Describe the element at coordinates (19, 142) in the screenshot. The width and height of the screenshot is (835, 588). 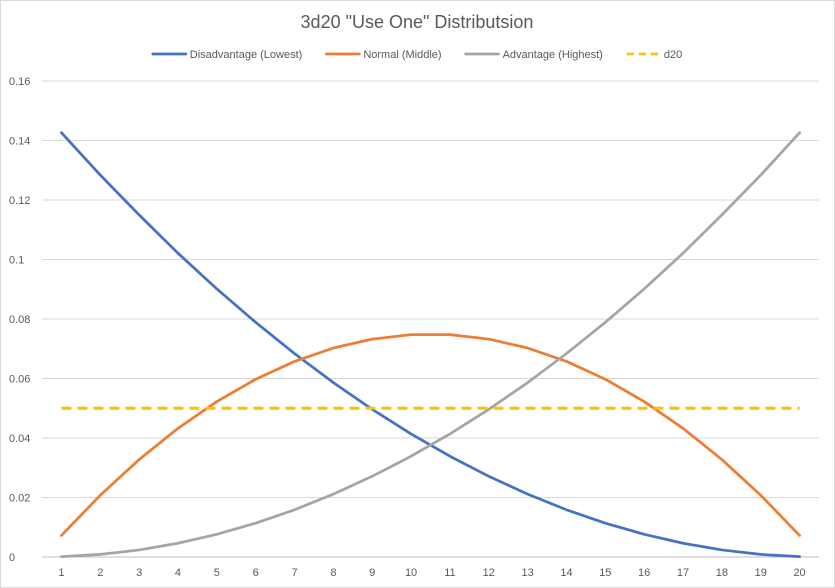
I see `y-tick-label-7: 0.14` at that location.